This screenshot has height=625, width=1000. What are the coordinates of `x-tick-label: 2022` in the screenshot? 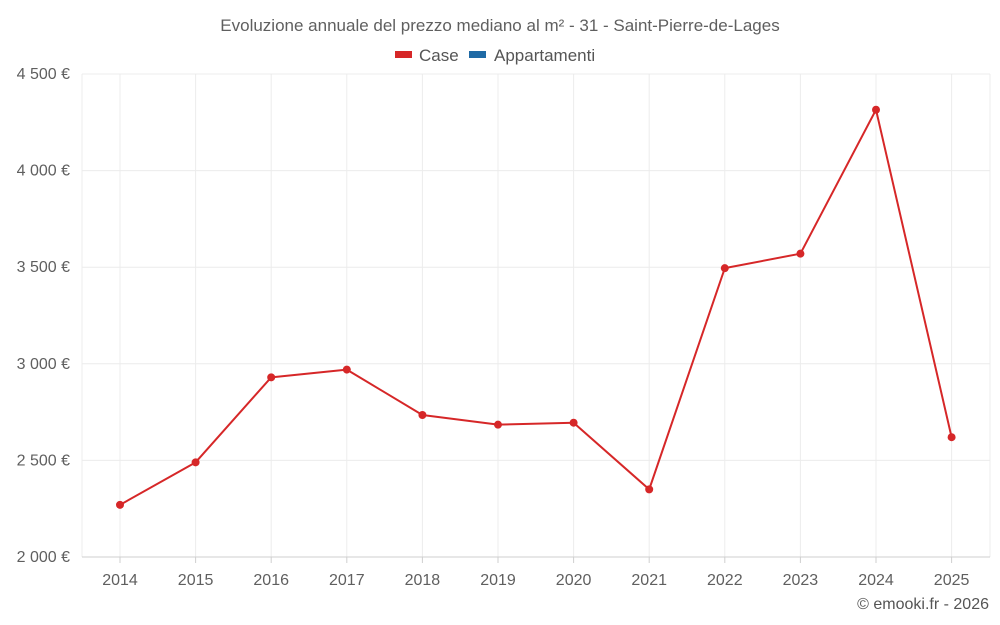 It's located at (725, 580).